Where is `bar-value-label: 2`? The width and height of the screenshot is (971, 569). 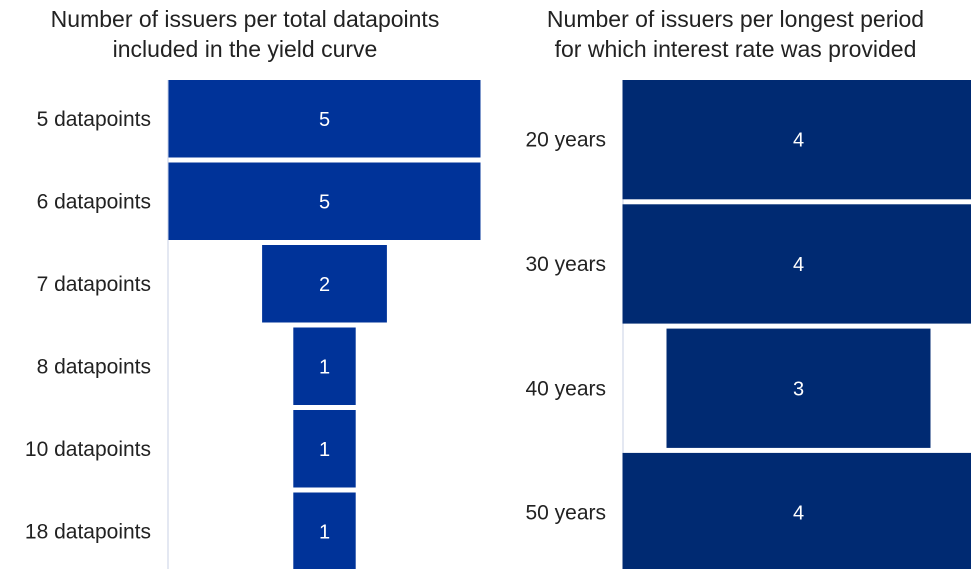
bar-value-label: 2 is located at coordinates (324, 285).